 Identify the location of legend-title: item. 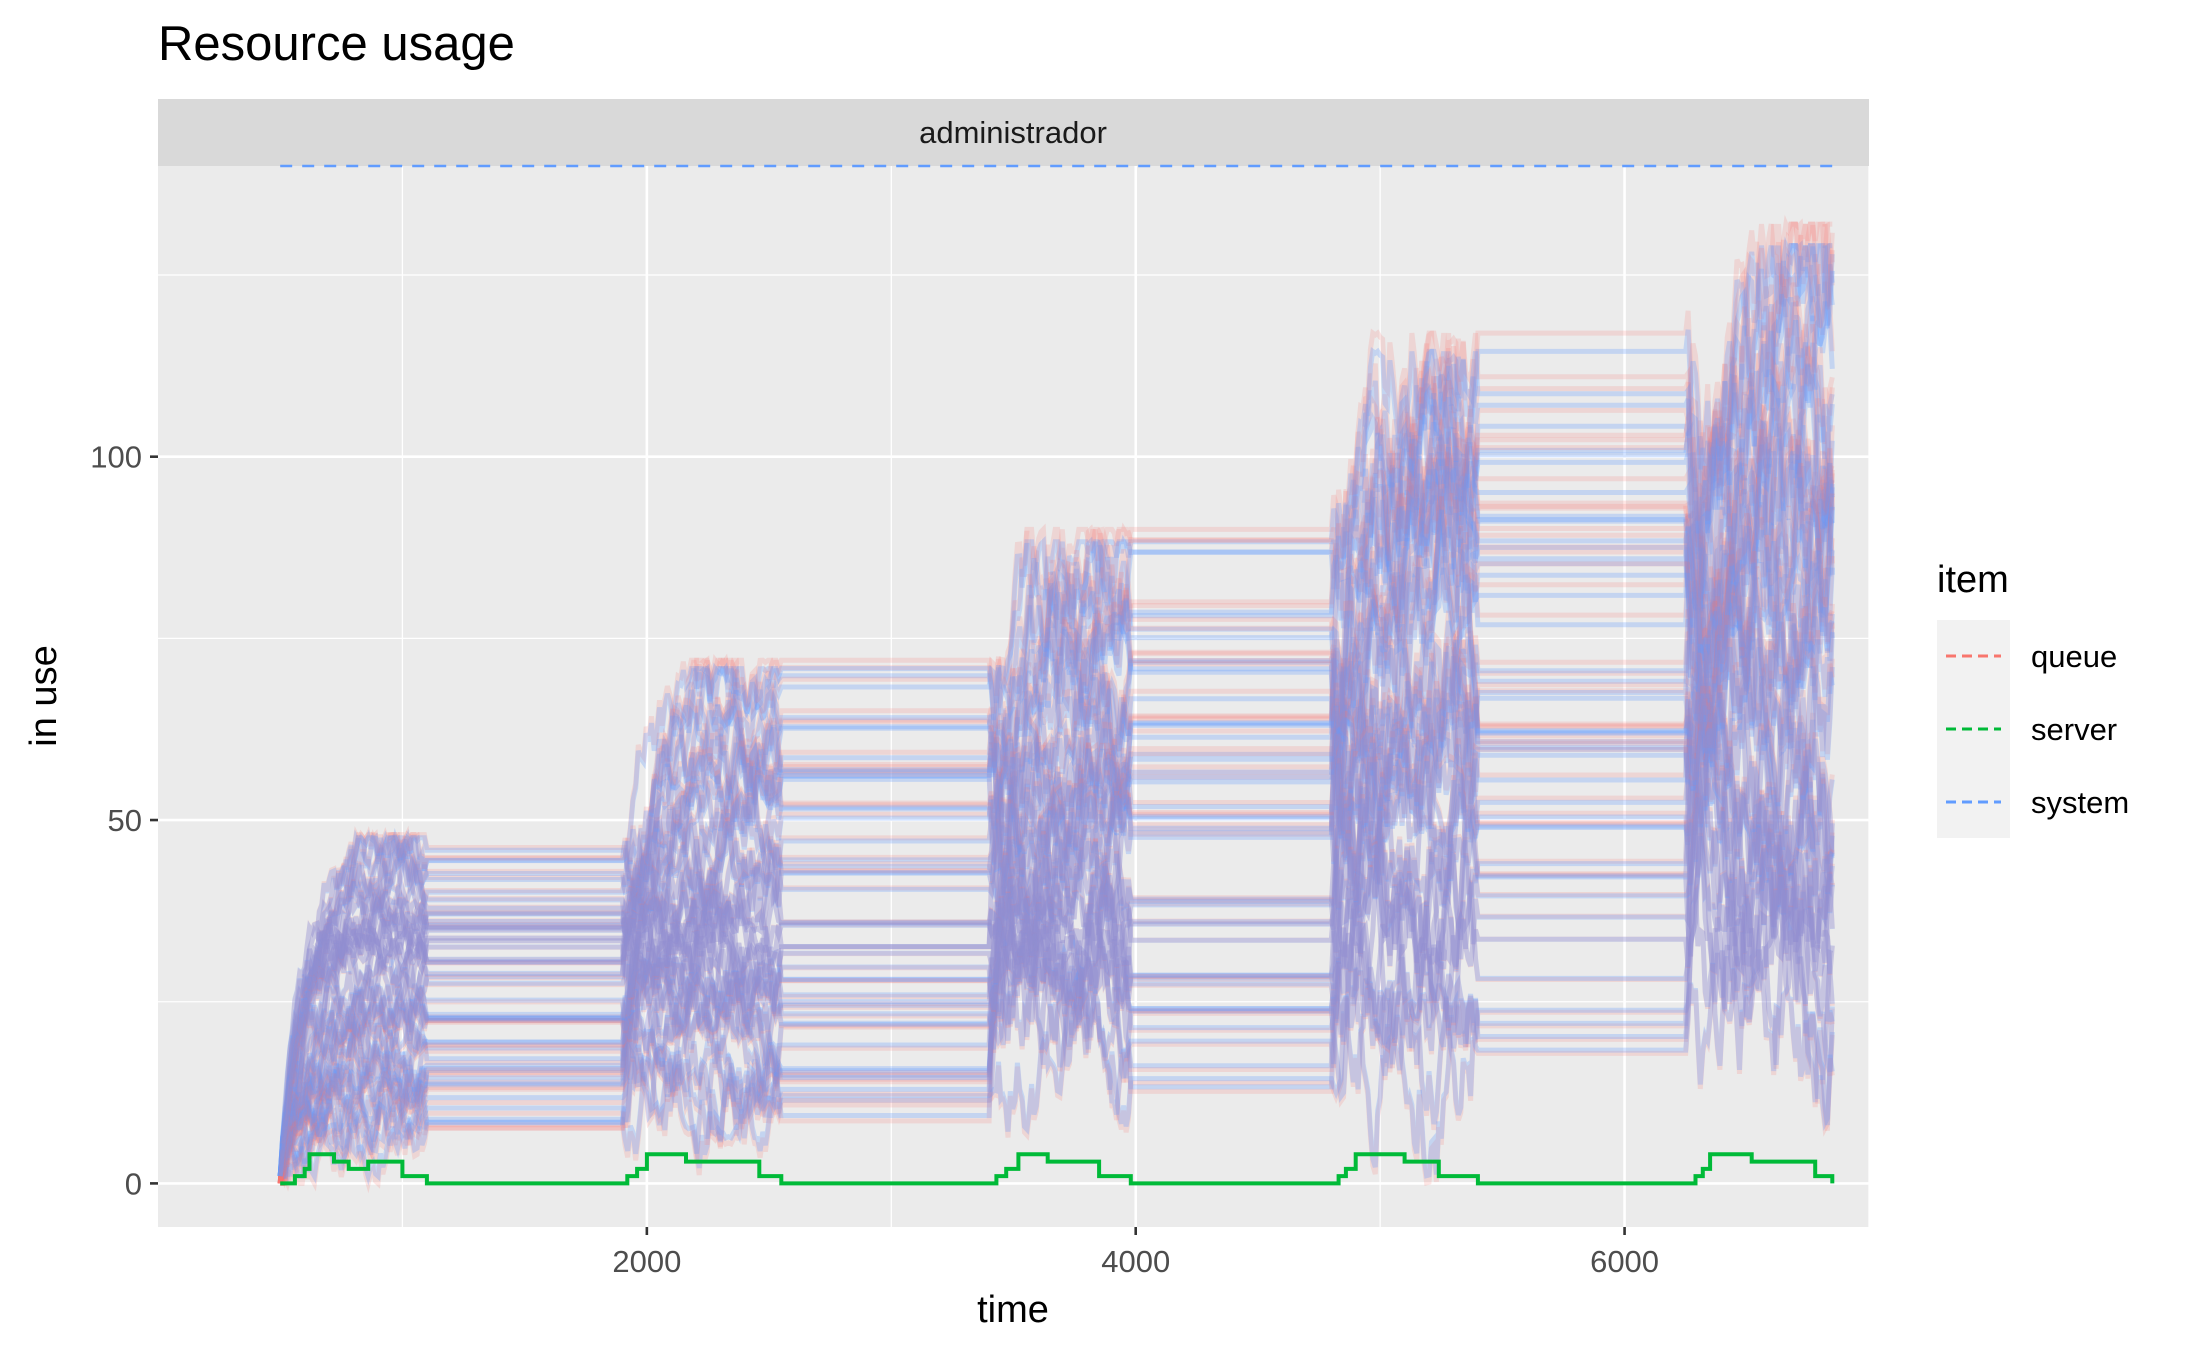
(1973, 580).